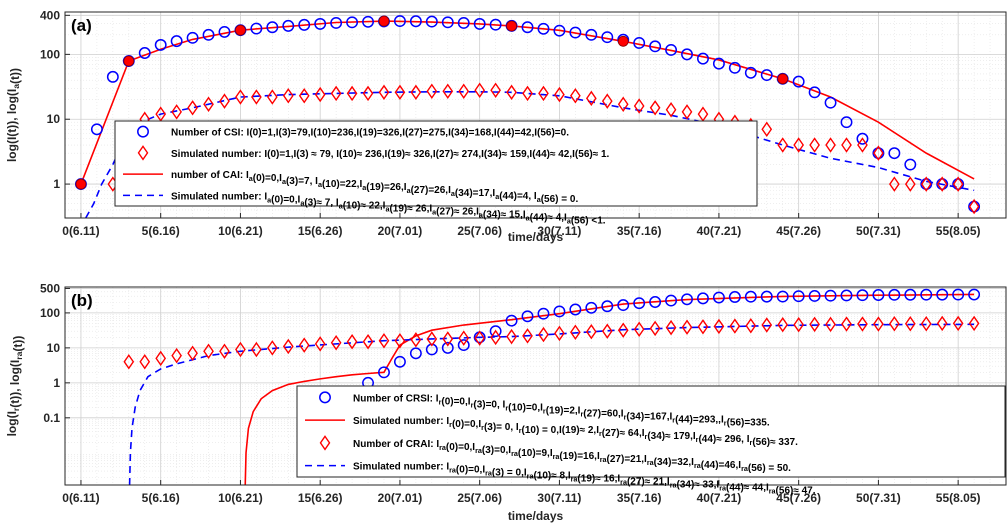 The height and width of the screenshot is (525, 1008). Describe the element at coordinates (320, 231) in the screenshot. I see `x-tick-label: 15(6.26)` at that location.